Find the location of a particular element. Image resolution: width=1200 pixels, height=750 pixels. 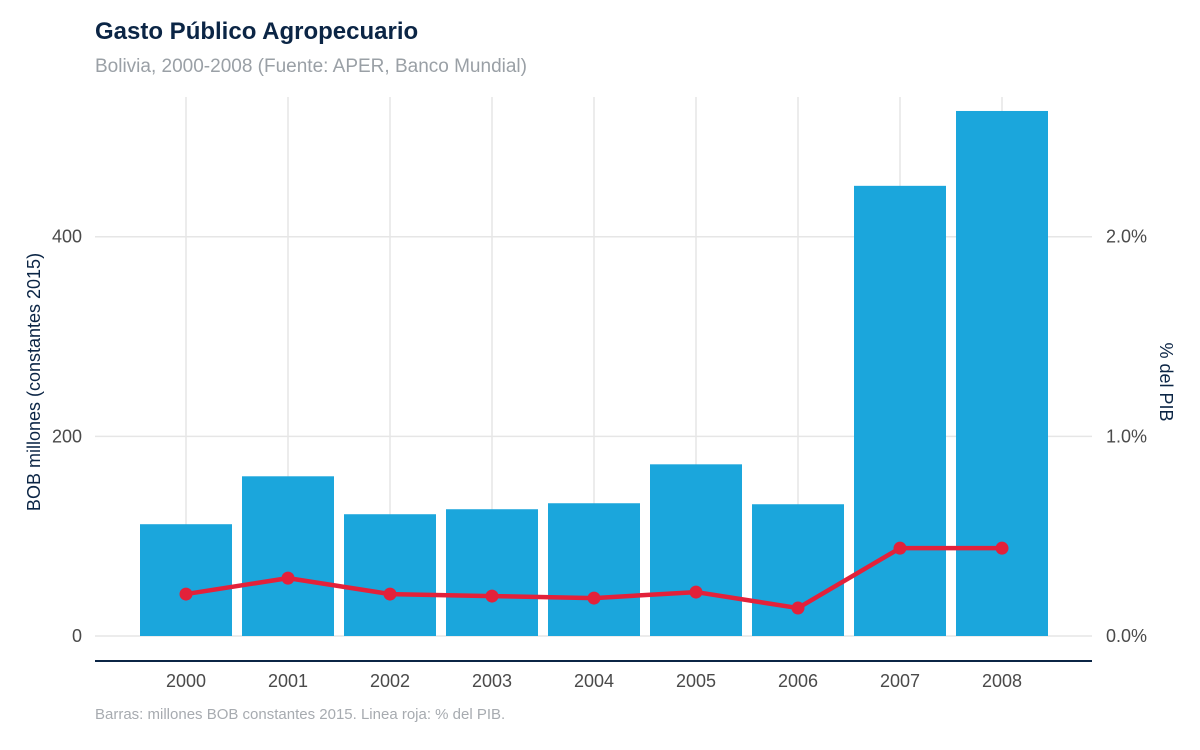

x-tick-label: 2007 is located at coordinates (900, 681).